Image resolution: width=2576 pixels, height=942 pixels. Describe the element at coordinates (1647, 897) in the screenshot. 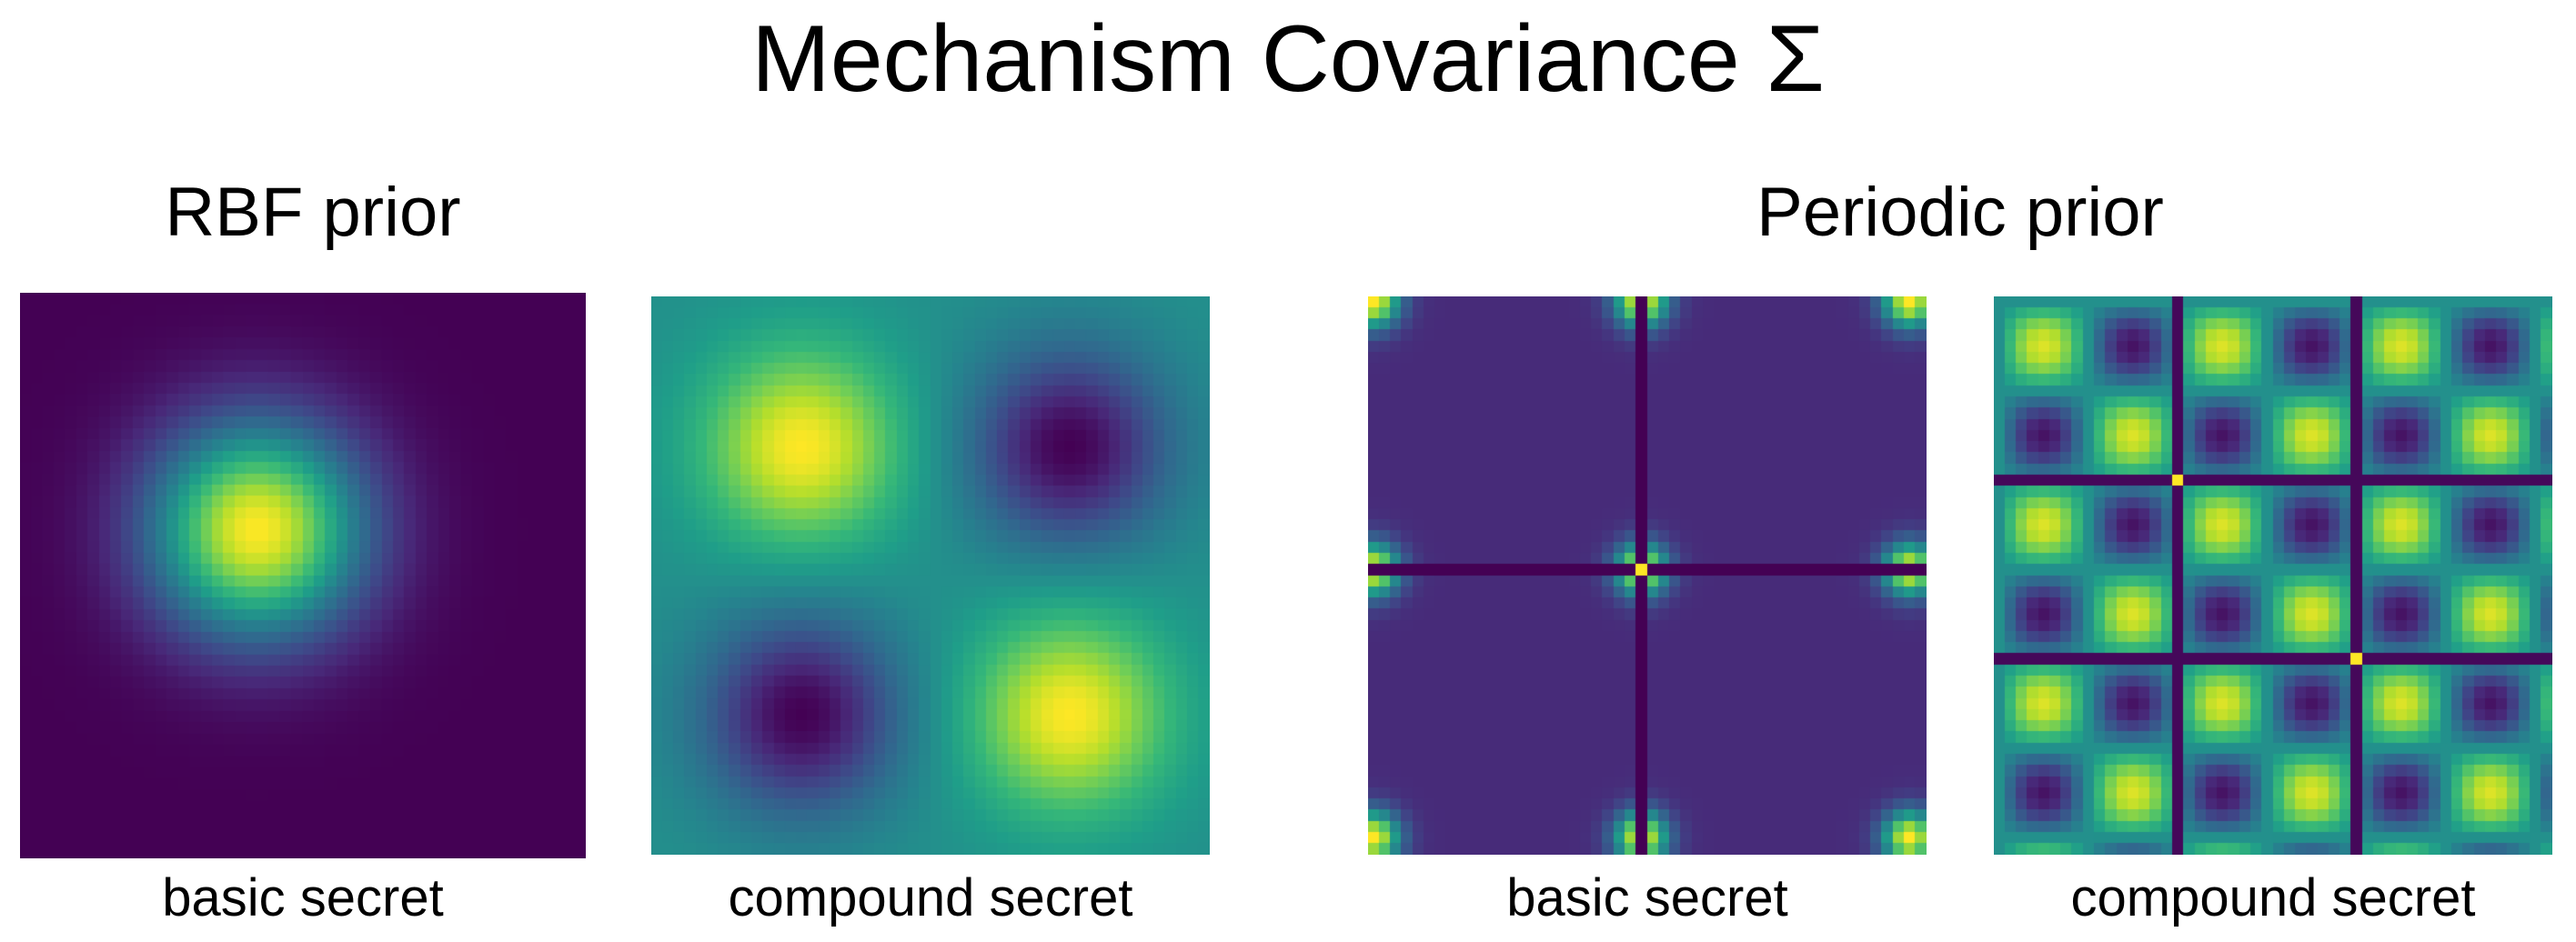

I see `panel-label-periodic-basic: basic secret` at that location.